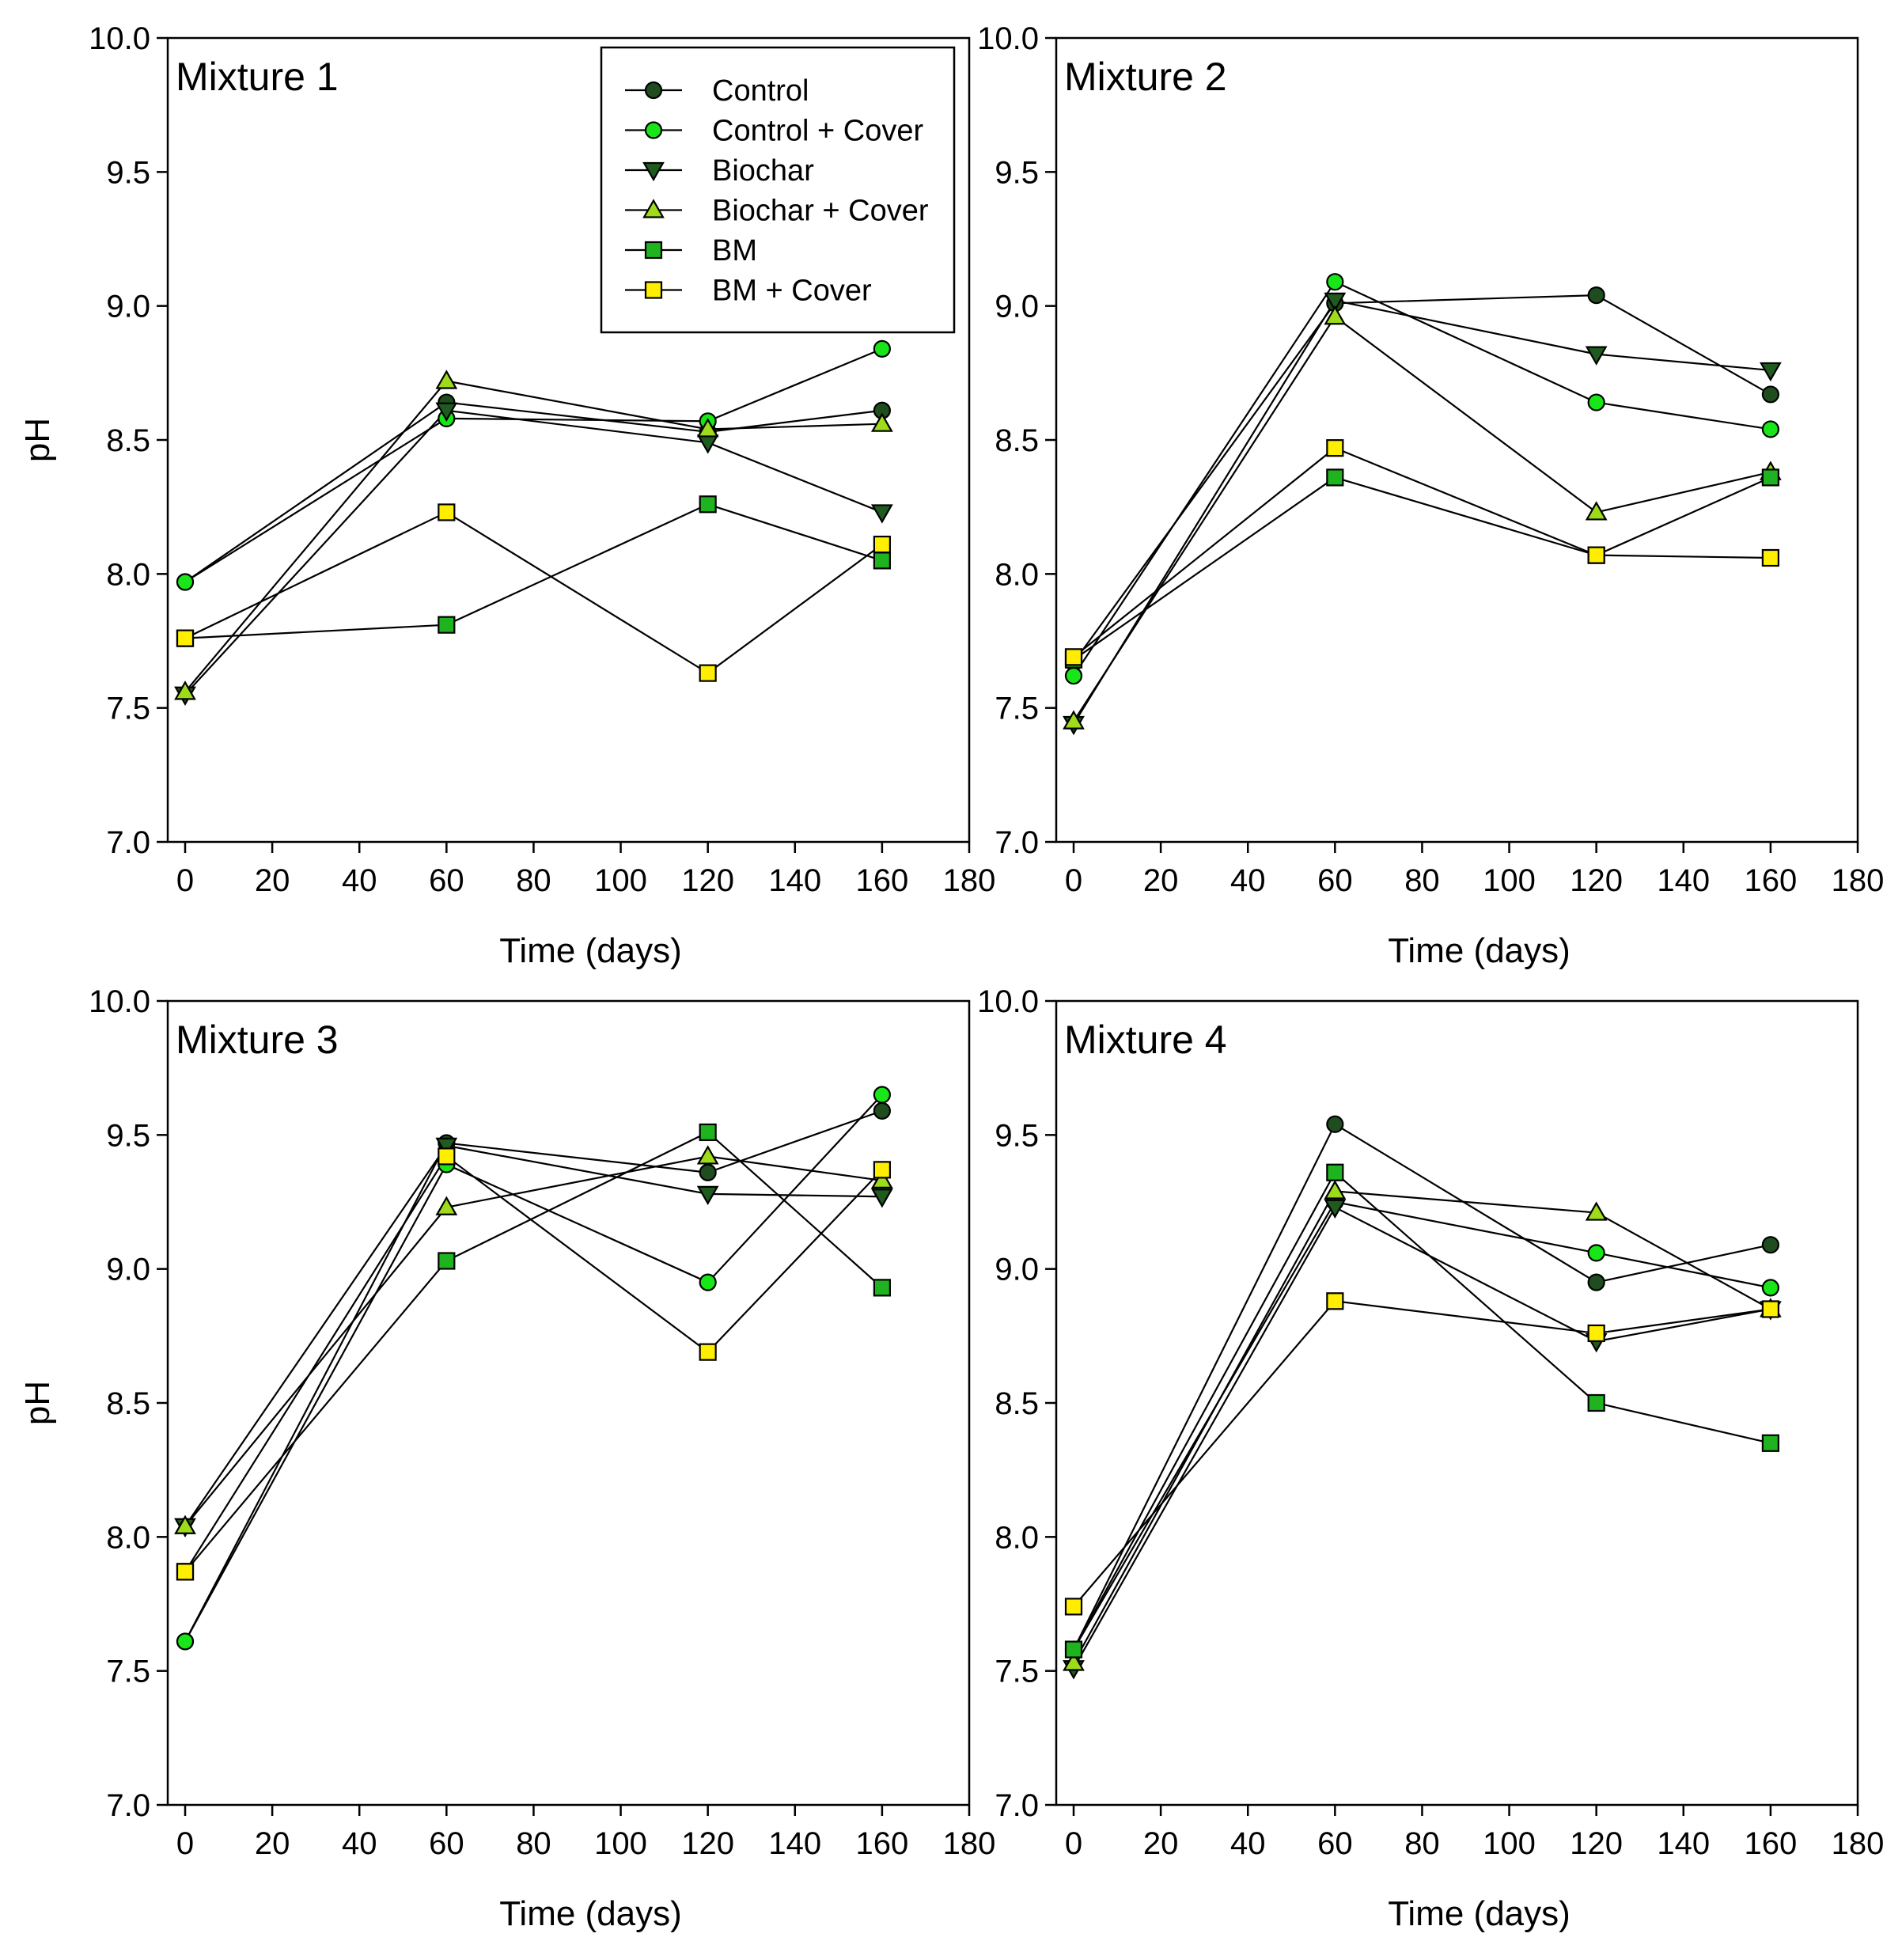  What do you see at coordinates (1145, 77) in the screenshot?
I see `panel-title: Mixture 2` at bounding box center [1145, 77].